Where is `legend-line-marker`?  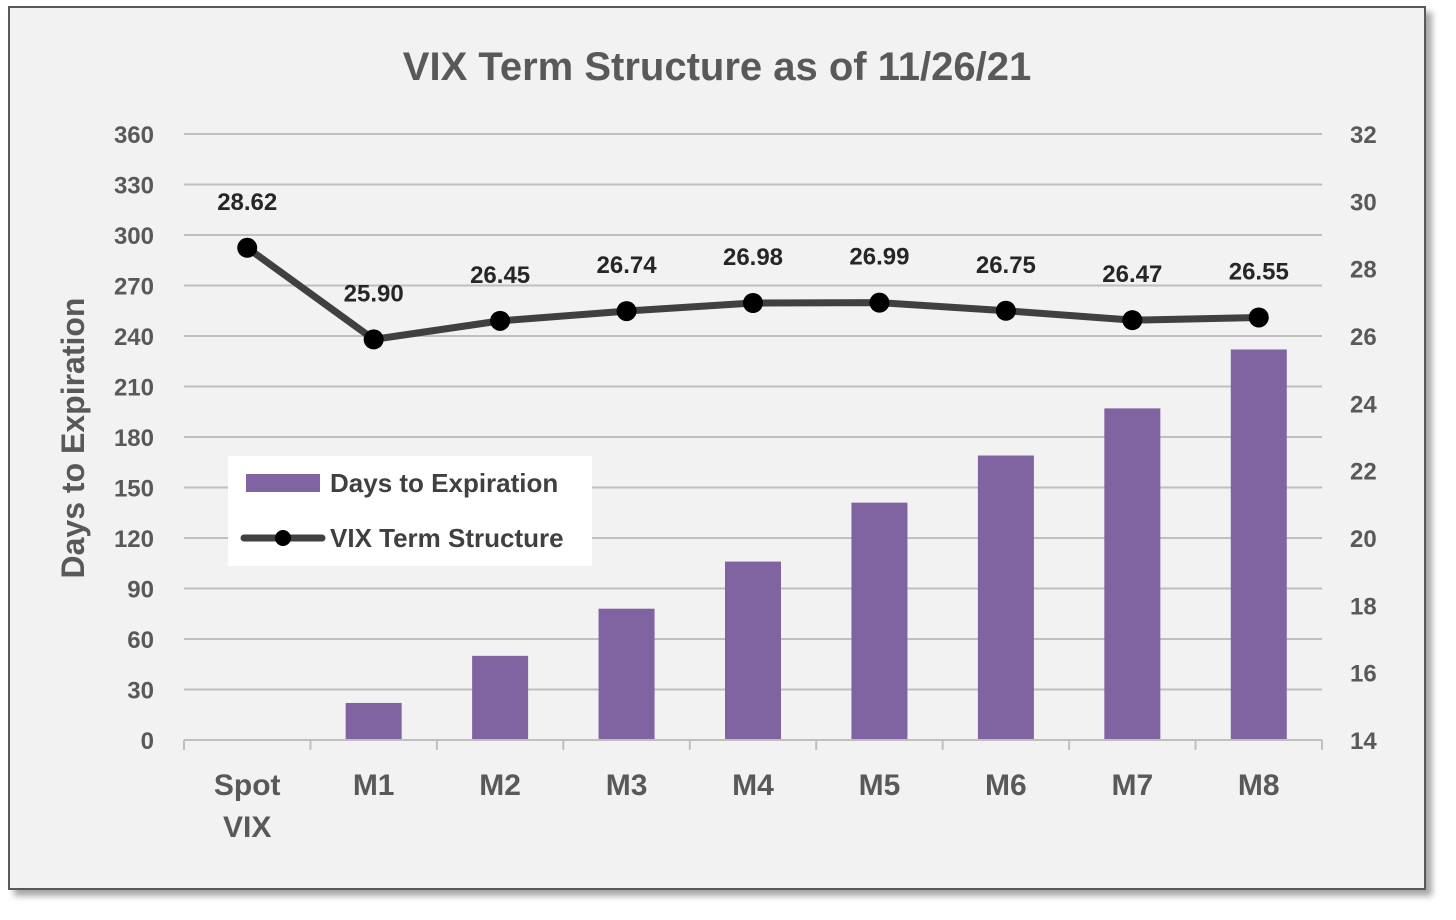 legend-line-marker is located at coordinates (283, 538).